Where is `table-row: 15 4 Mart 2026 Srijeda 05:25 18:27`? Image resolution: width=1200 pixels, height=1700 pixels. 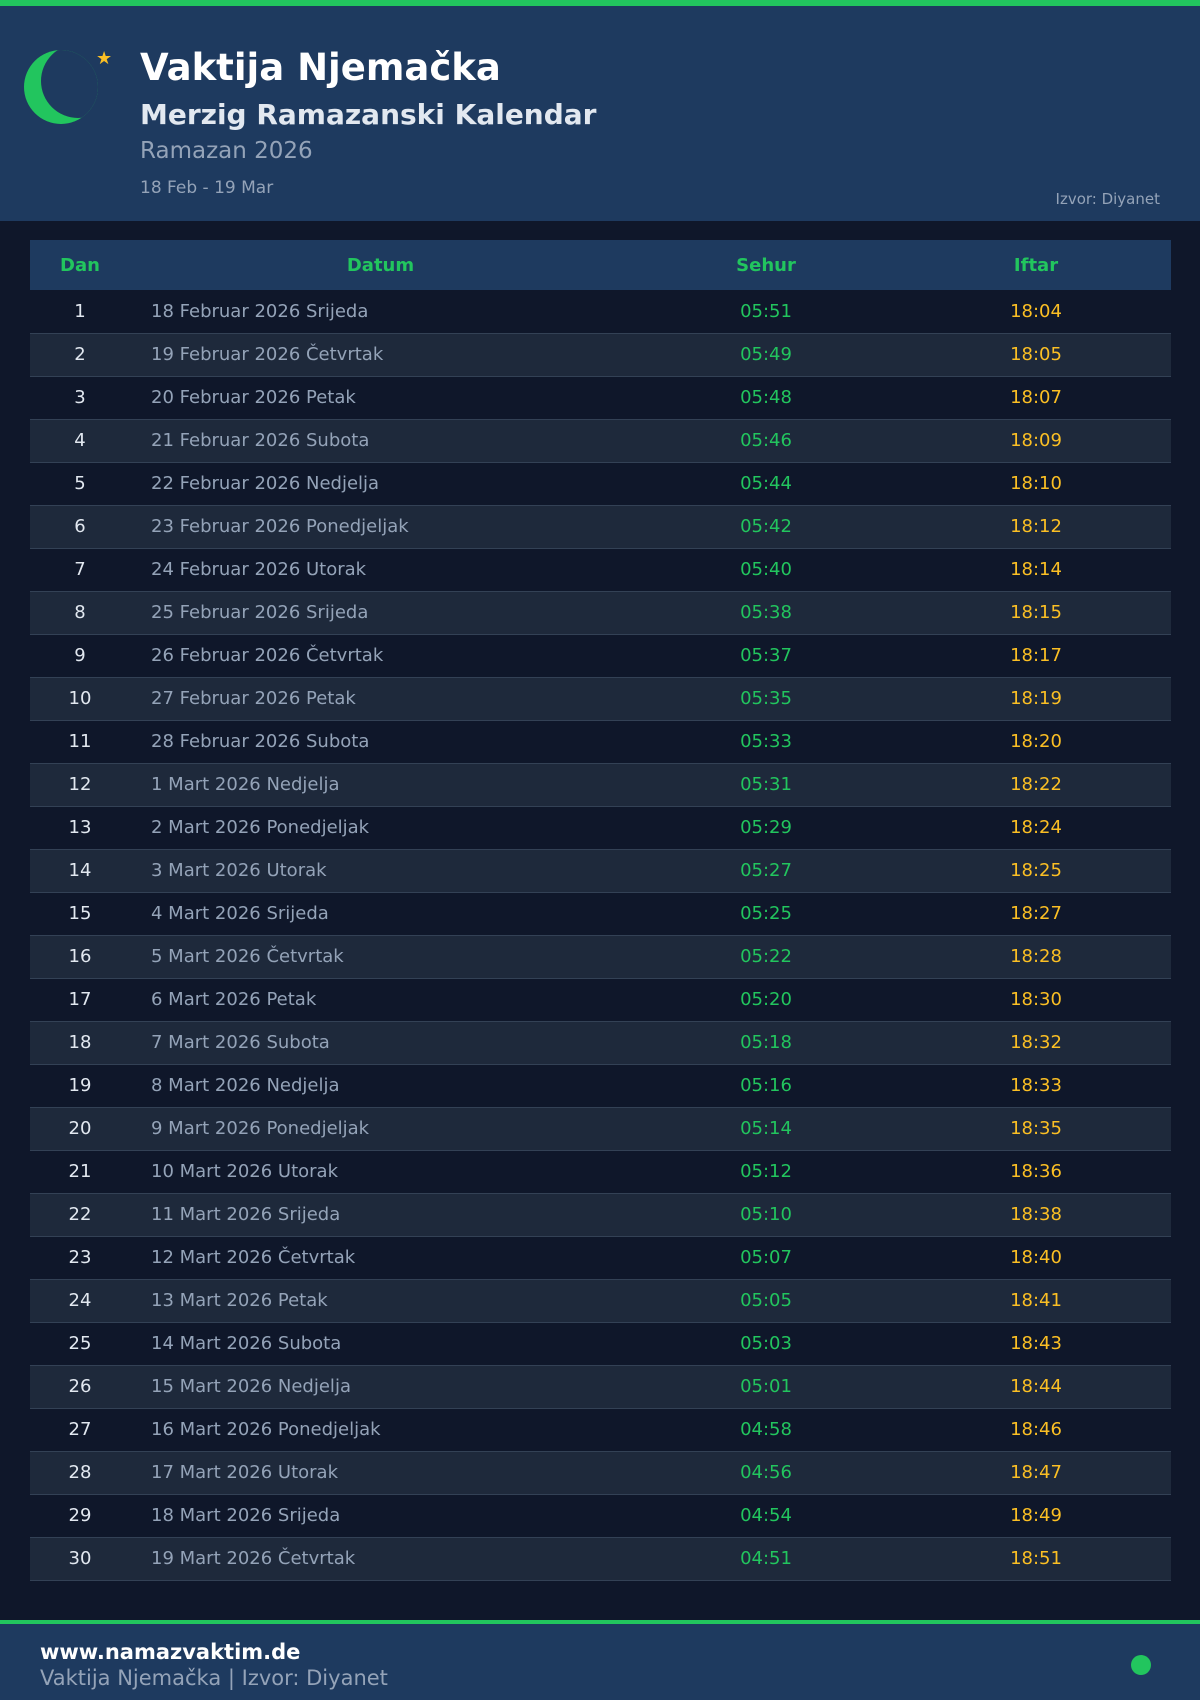
table-row: 15 4 Mart 2026 Srijeda 05:25 18:27 is located at coordinates (600, 914).